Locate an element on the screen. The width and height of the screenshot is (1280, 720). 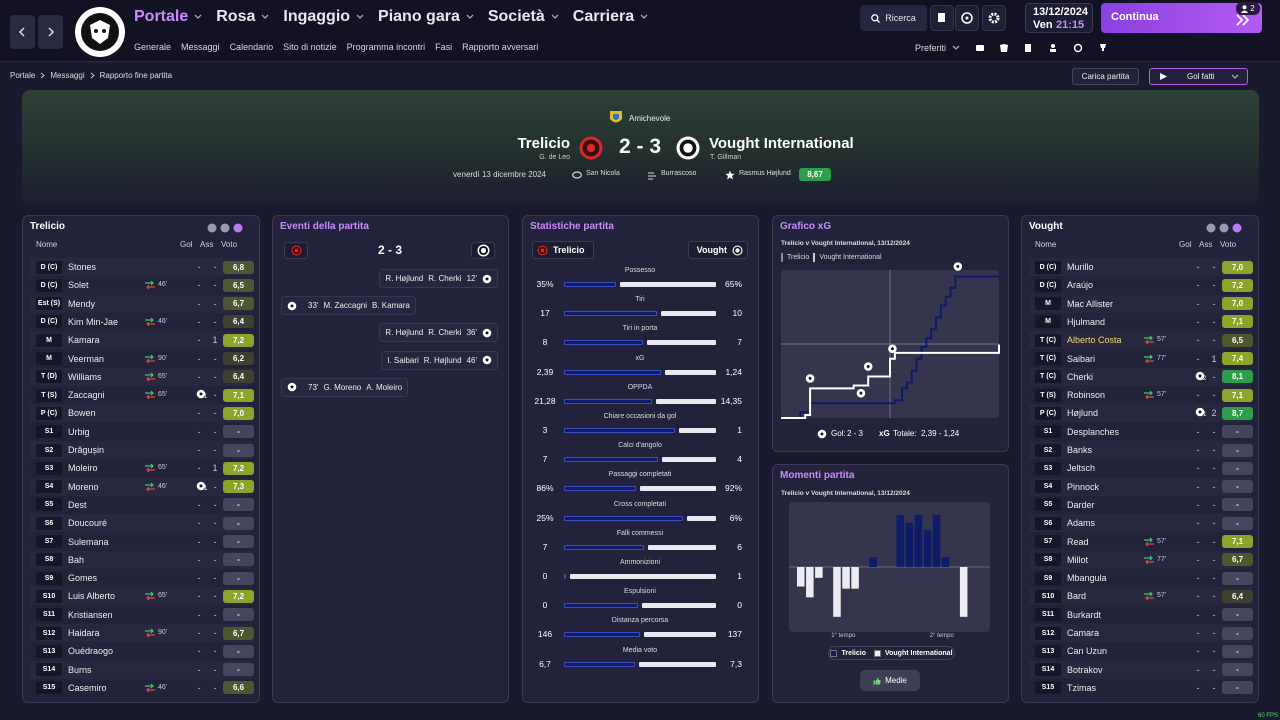
player-row: S13 Can Uzun - - - is located at coordinates (1141, 651).